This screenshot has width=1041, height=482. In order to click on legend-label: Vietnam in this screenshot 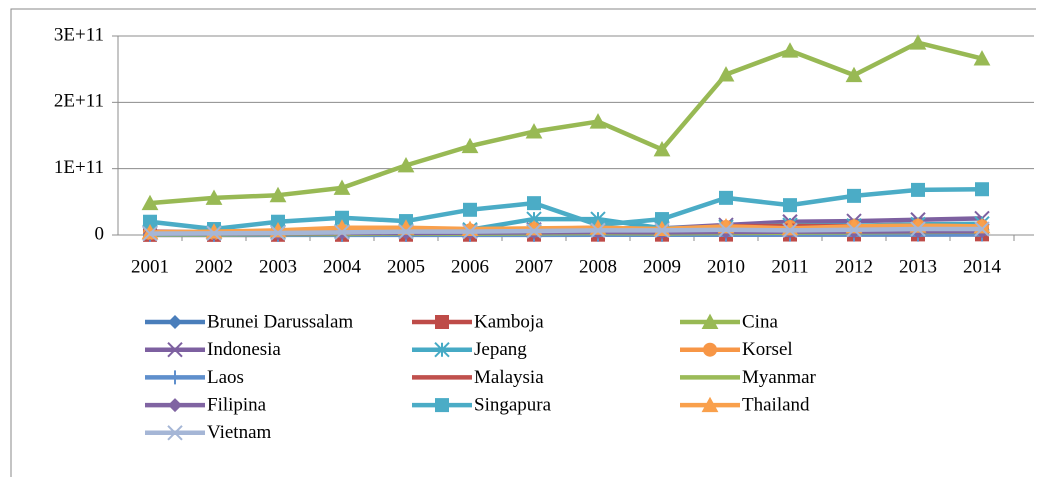, I will do `click(239, 432)`.